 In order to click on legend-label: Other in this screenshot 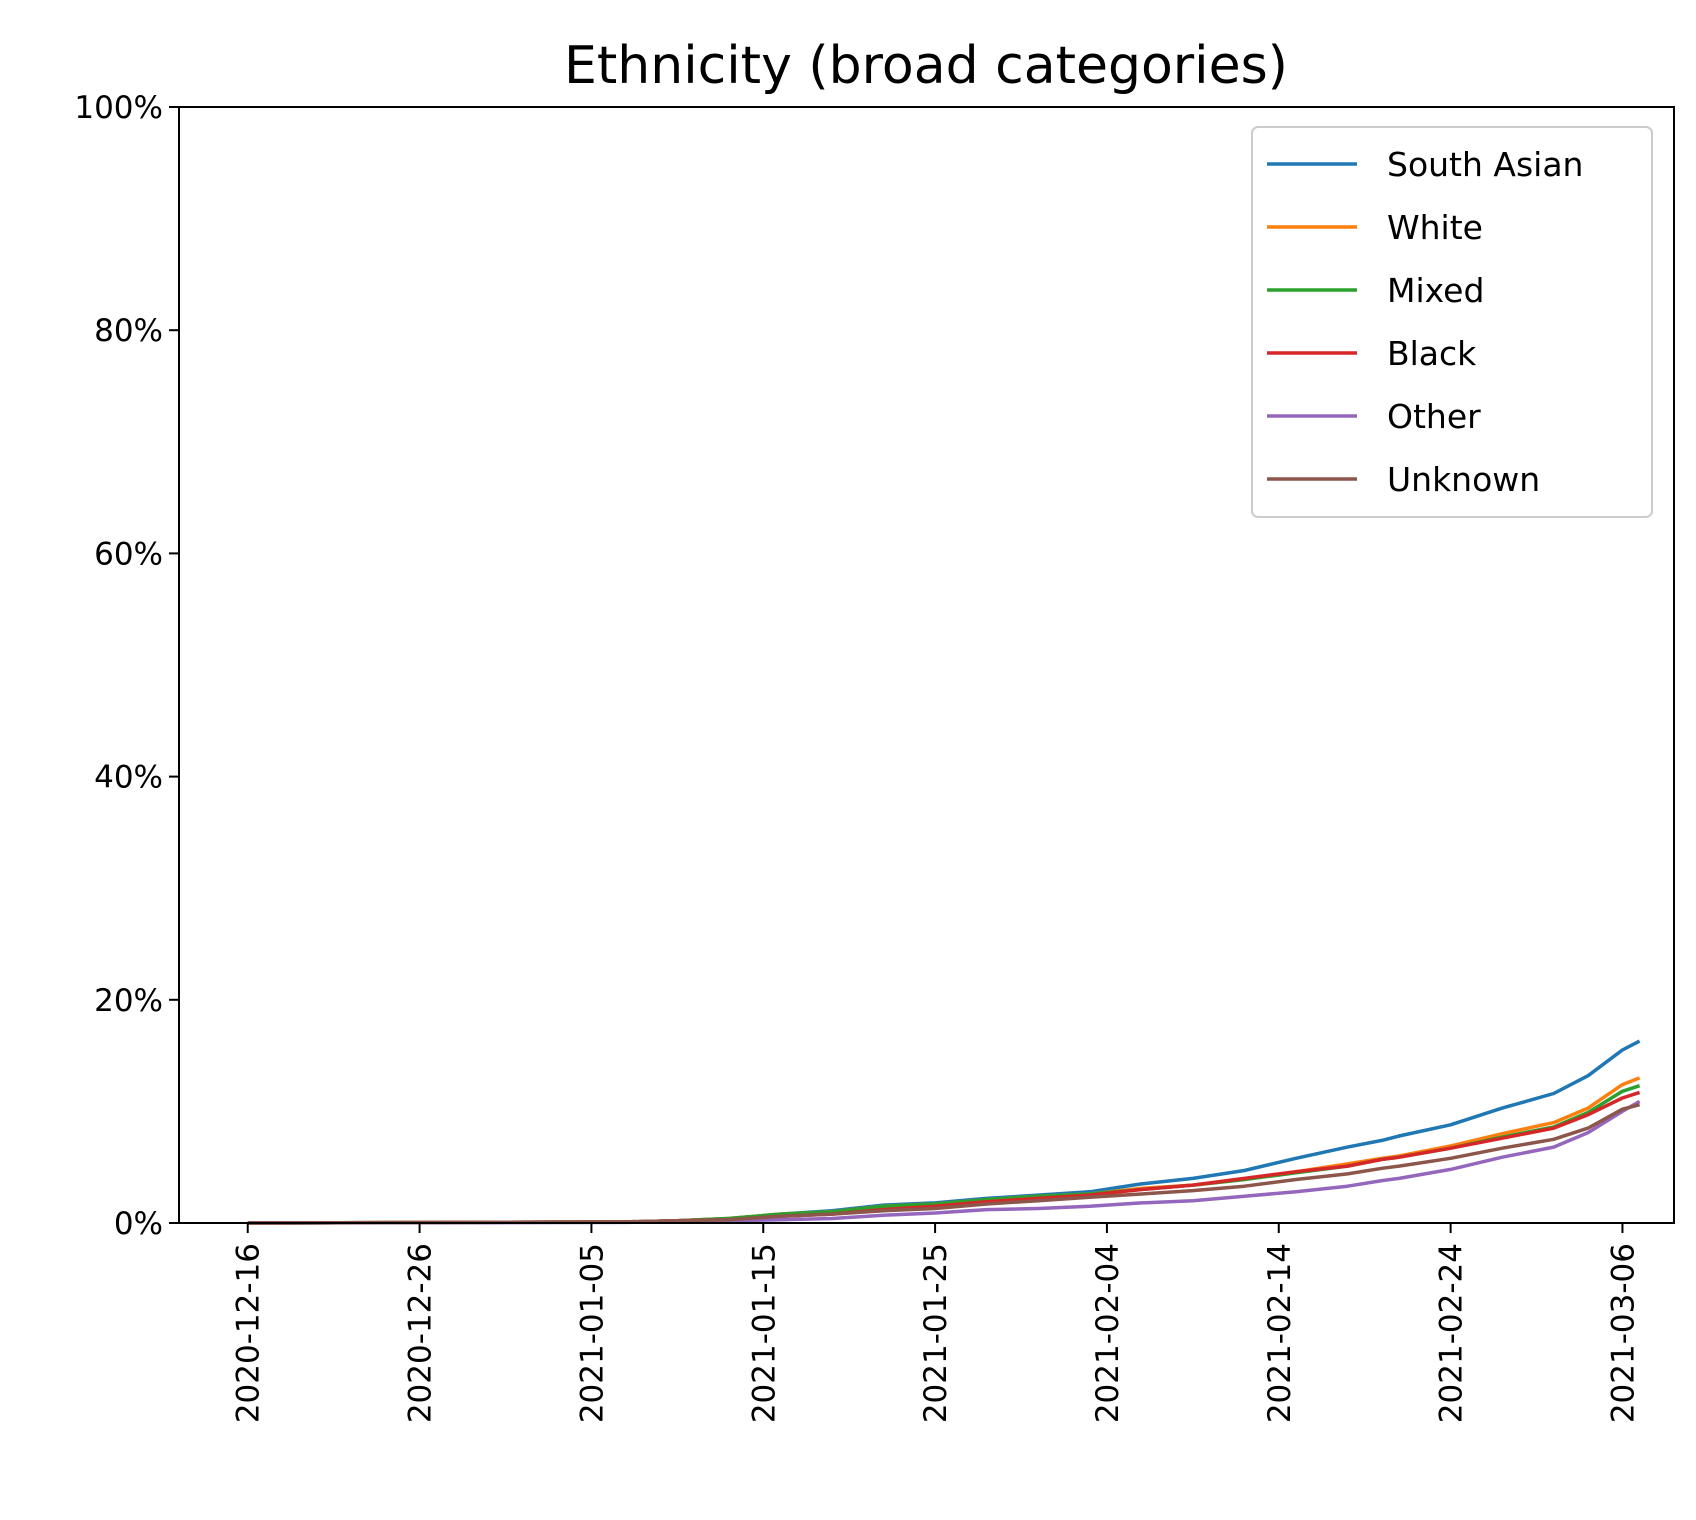, I will do `click(1434, 416)`.